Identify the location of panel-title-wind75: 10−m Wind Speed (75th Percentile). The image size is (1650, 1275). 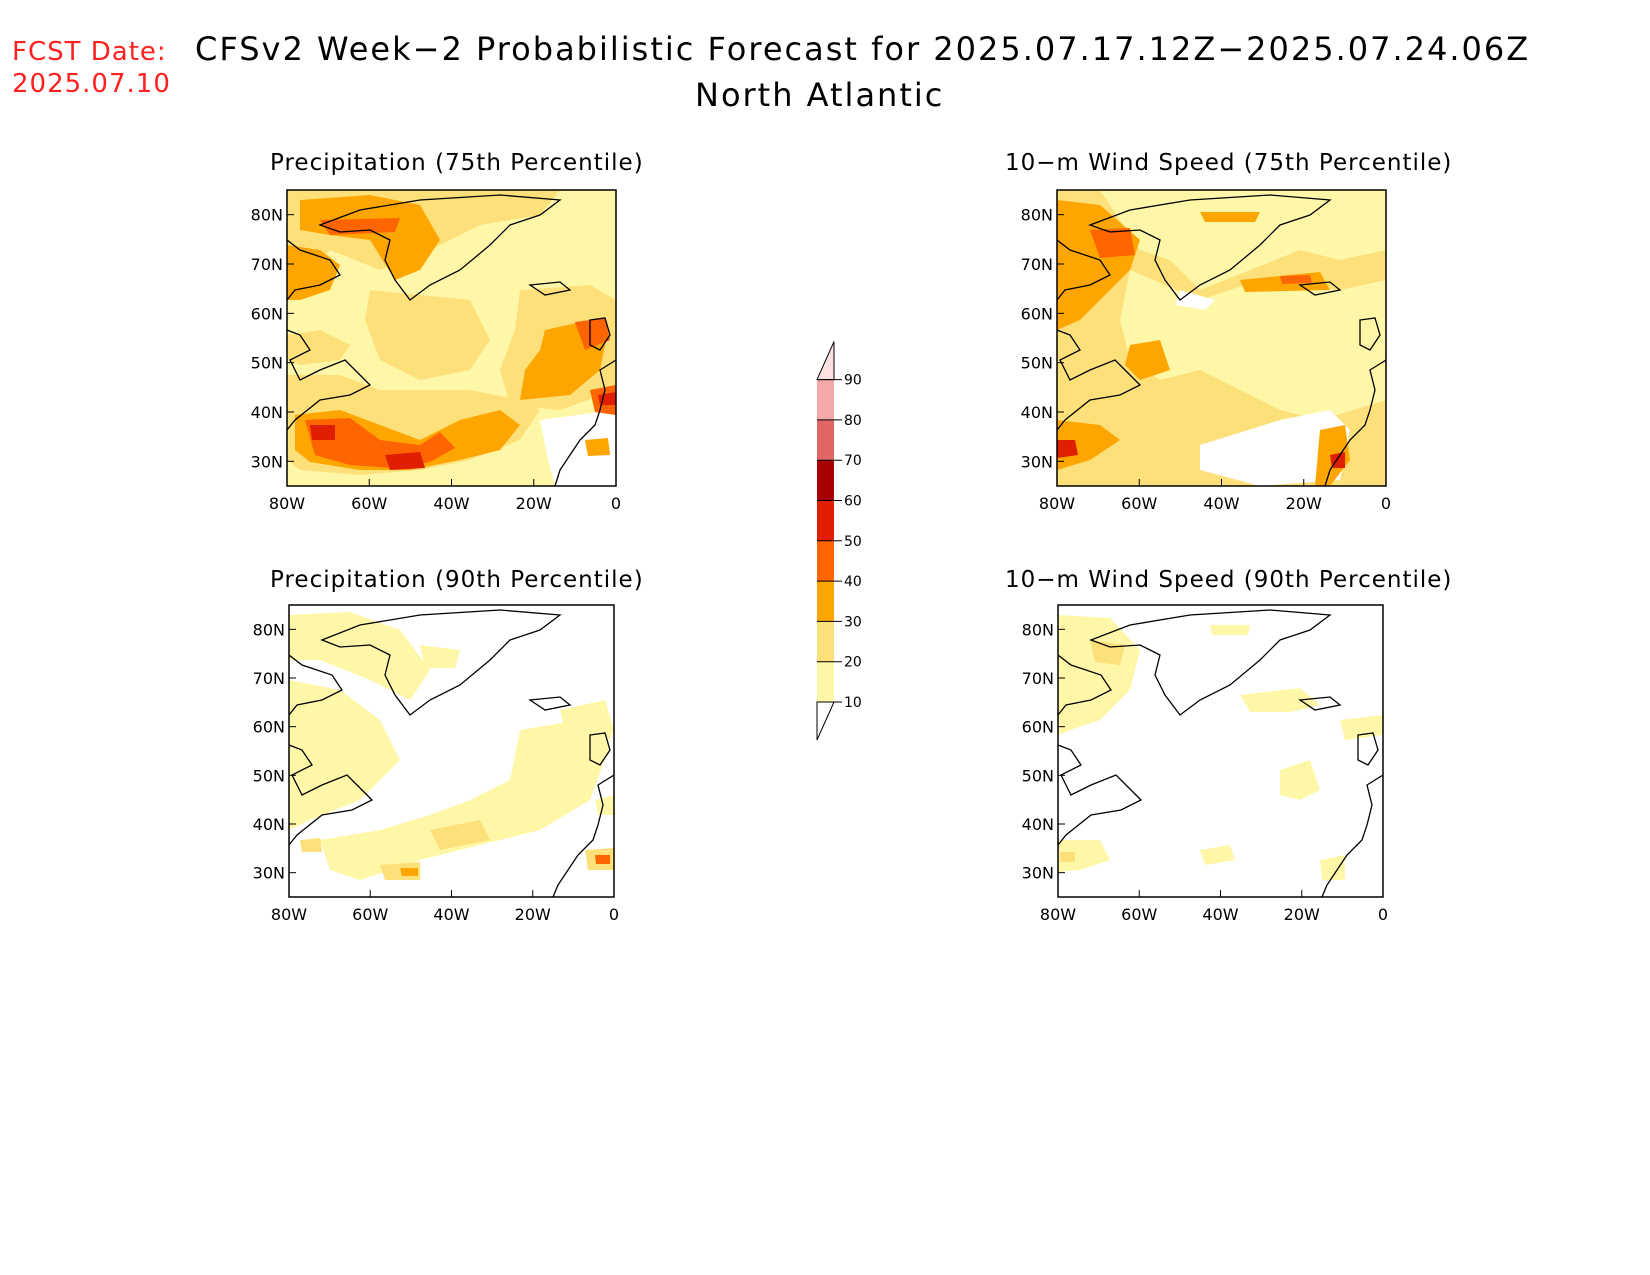
(1229, 163).